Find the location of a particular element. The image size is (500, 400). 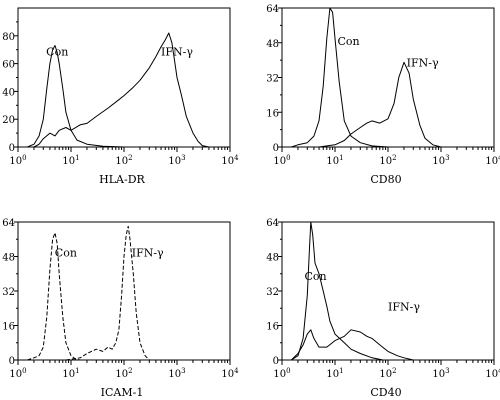

y-tick-label: 40 is located at coordinates (8, 92).